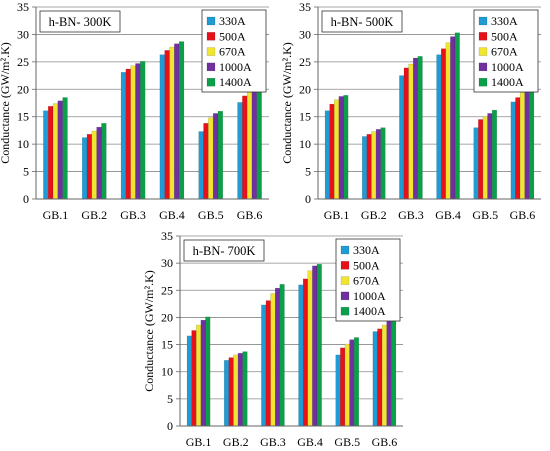 The height and width of the screenshot is (451, 550). Describe the element at coordinates (308, 199) in the screenshot. I see `y-tick-label: 0` at that location.